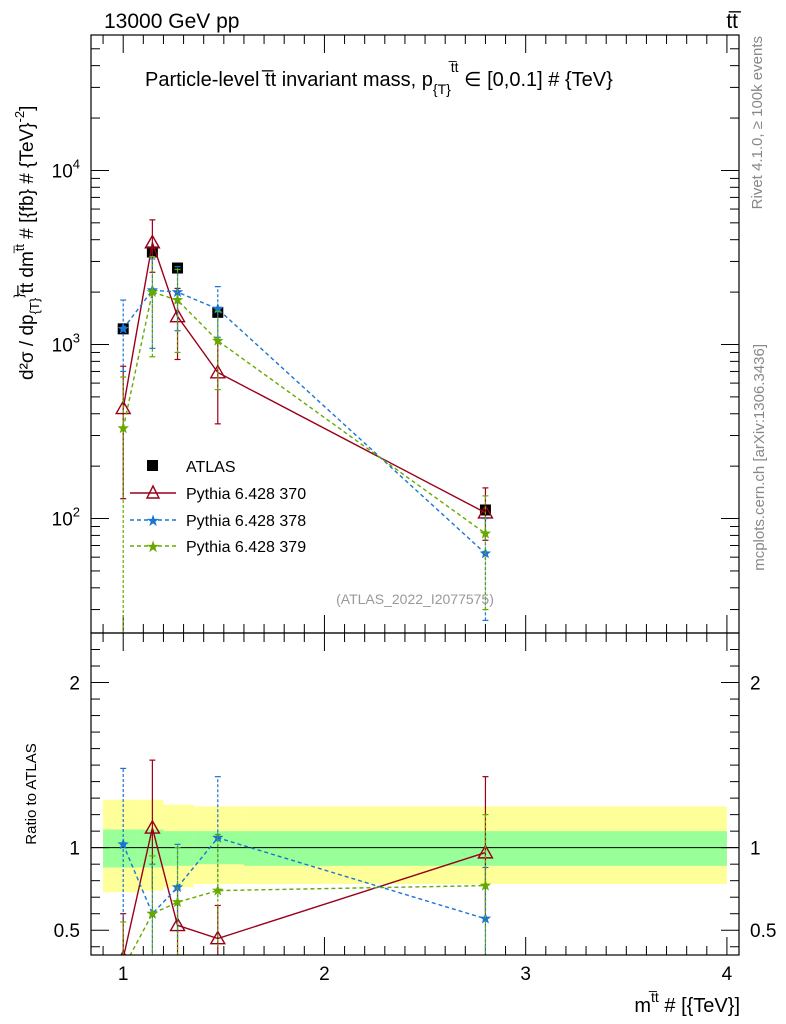 The image size is (786, 1024). What do you see at coordinates (246, 547) in the screenshot?
I see `legend-379-label: Pythia 6.428 379` at bounding box center [246, 547].